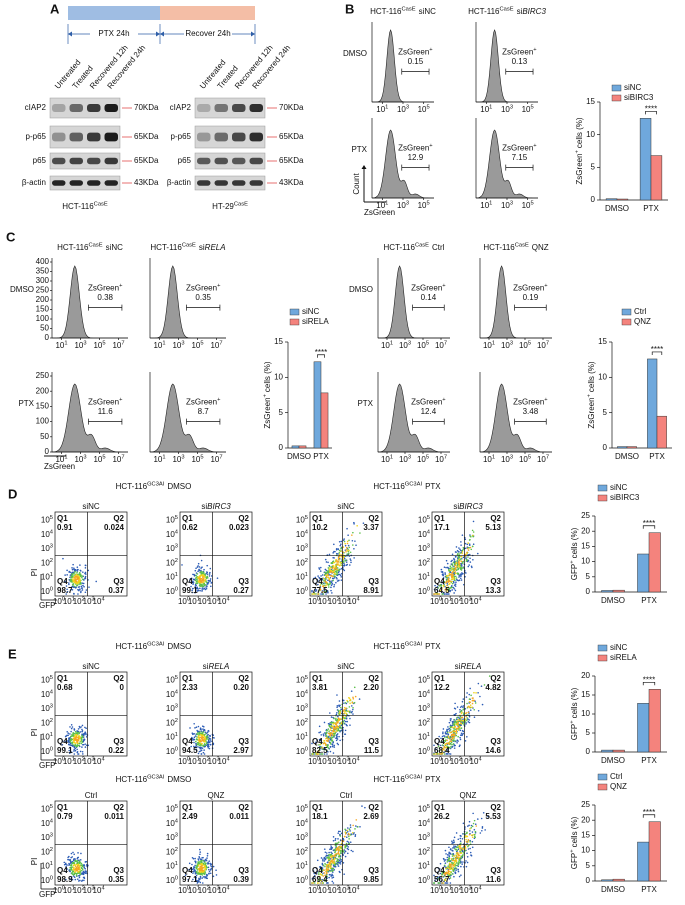  I want to click on quadrant-value: 2.20, so click(371, 687).